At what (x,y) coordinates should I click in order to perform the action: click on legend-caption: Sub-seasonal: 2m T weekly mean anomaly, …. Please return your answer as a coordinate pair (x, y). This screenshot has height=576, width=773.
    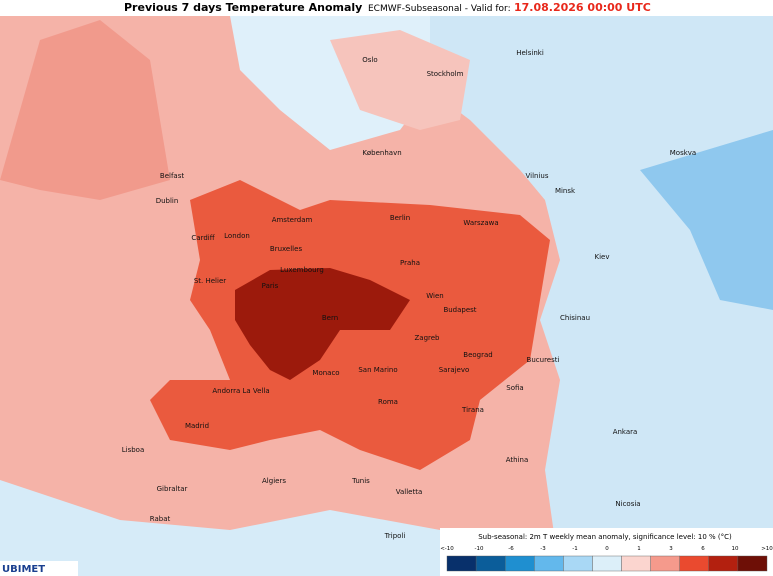
    Looking at the image, I should click on (605, 537).